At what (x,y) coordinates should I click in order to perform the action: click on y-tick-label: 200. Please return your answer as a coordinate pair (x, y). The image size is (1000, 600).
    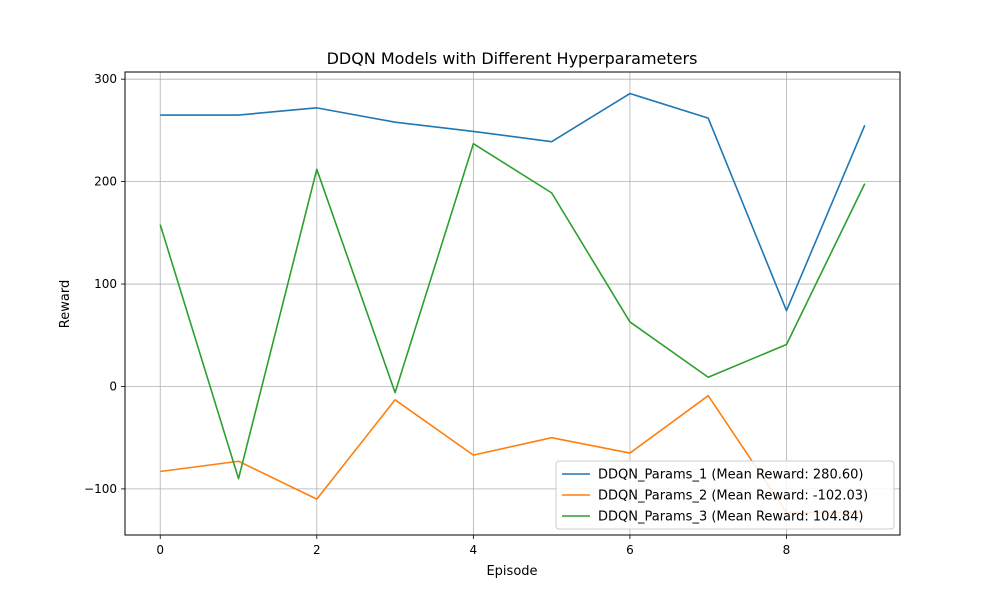
    Looking at the image, I should click on (105, 182).